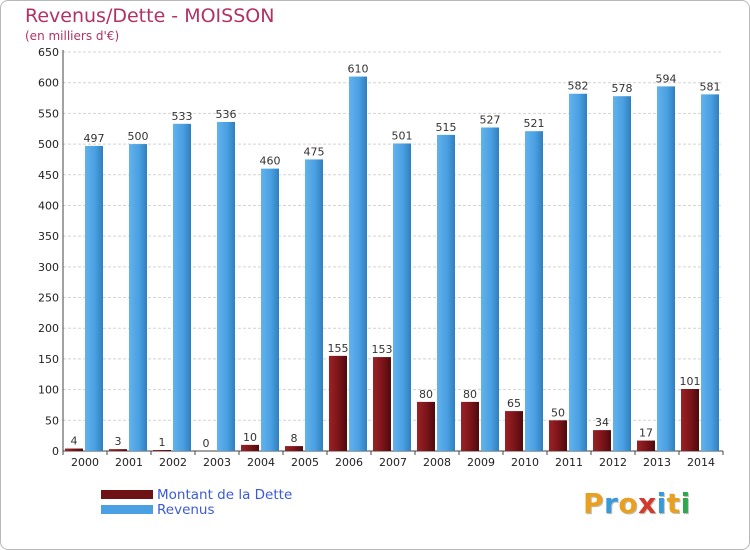  What do you see at coordinates (622, 88) in the screenshot?
I see `data-label-revenus: 578` at bounding box center [622, 88].